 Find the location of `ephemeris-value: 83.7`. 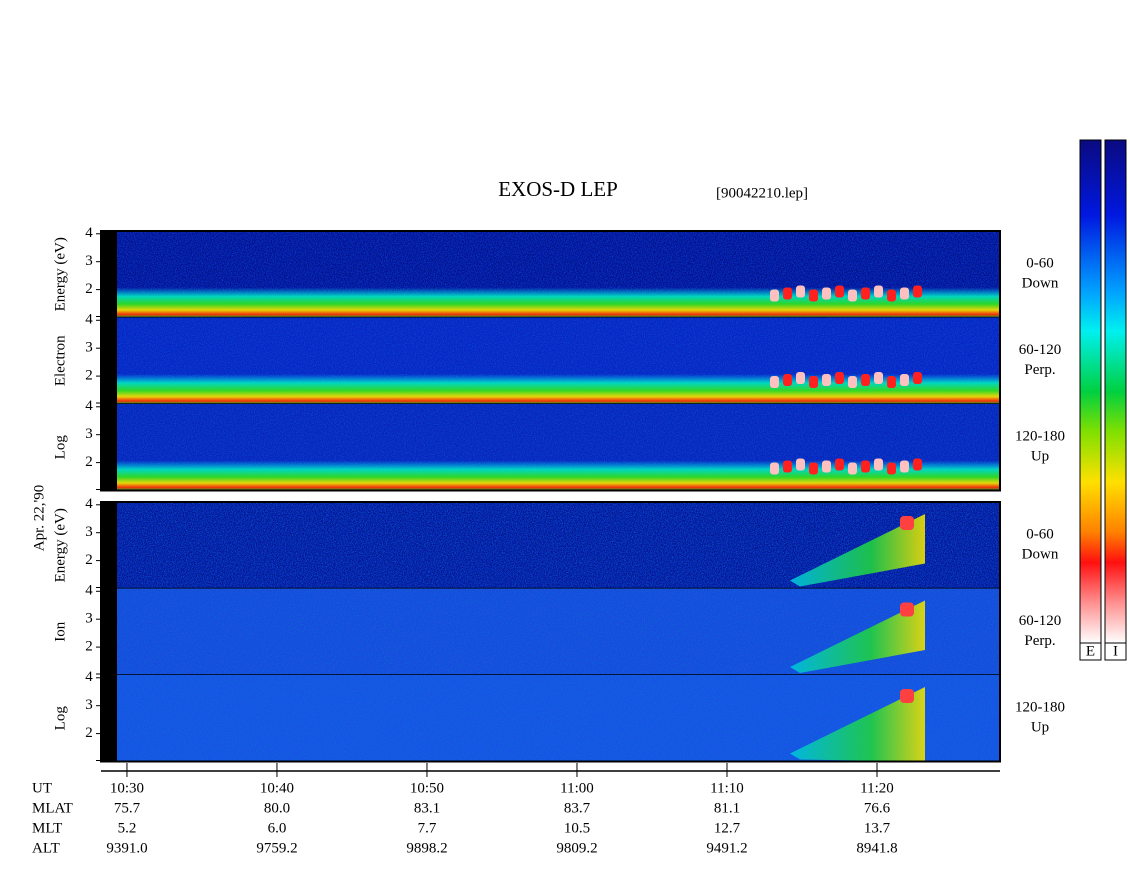

ephemeris-value: 83.7 is located at coordinates (577, 808).